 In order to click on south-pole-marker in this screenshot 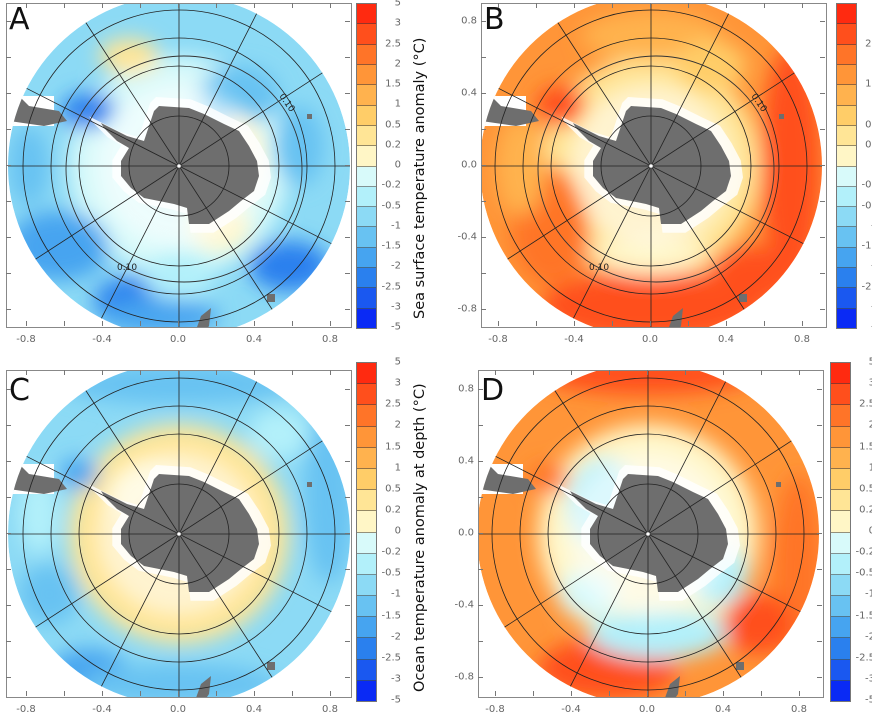, I will do `click(651, 166)`.